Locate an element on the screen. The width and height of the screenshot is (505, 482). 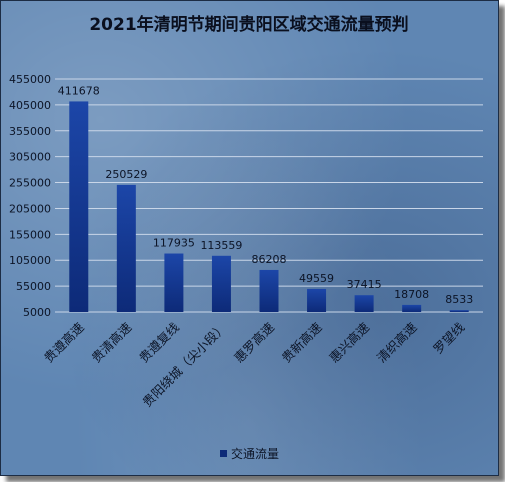
legend-swatch is located at coordinates (223, 453).